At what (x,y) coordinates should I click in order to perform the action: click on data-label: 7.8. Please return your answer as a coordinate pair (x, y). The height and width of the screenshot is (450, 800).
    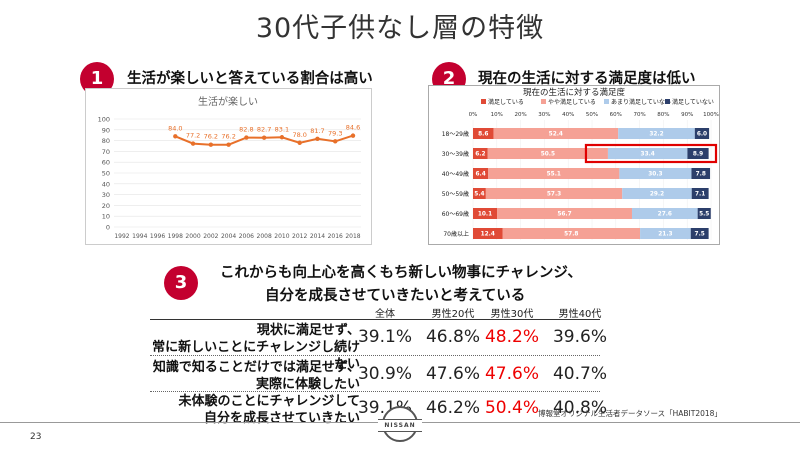
    Looking at the image, I should click on (701, 175).